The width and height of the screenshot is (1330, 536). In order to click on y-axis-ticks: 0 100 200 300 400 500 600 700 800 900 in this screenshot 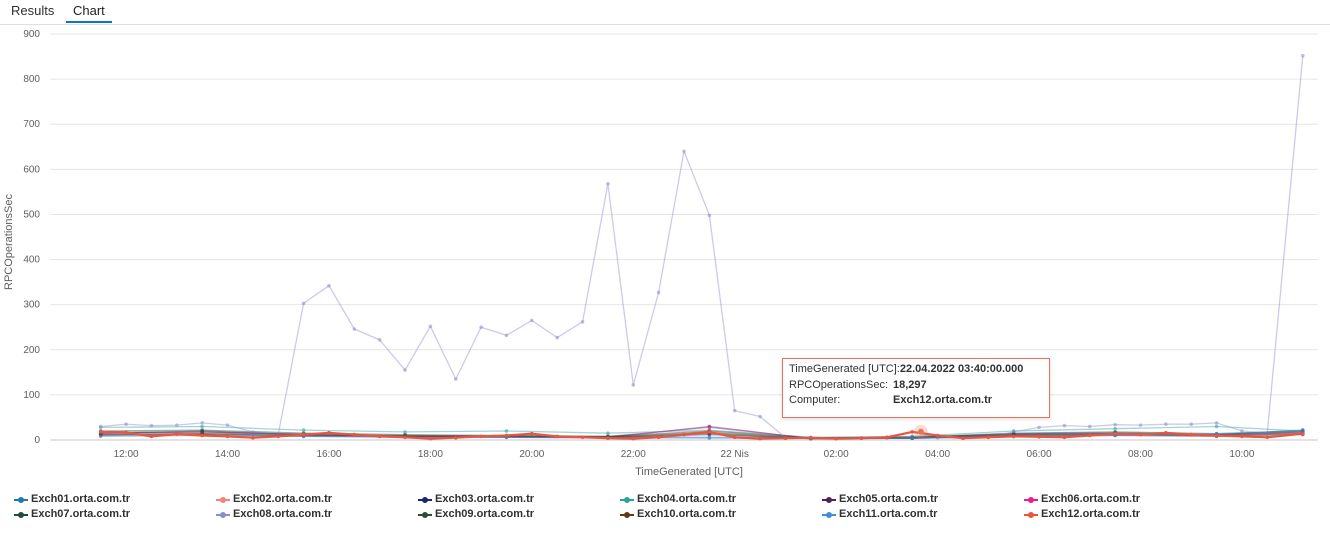, I will do `click(31, 237)`.